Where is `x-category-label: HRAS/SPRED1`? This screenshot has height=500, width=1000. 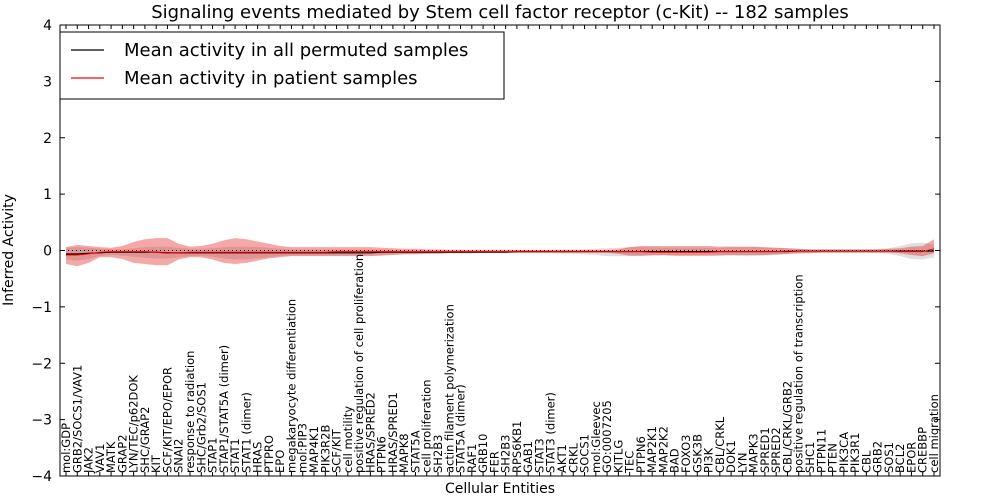
x-category-label: HRAS/SPRED1 is located at coordinates (393, 432).